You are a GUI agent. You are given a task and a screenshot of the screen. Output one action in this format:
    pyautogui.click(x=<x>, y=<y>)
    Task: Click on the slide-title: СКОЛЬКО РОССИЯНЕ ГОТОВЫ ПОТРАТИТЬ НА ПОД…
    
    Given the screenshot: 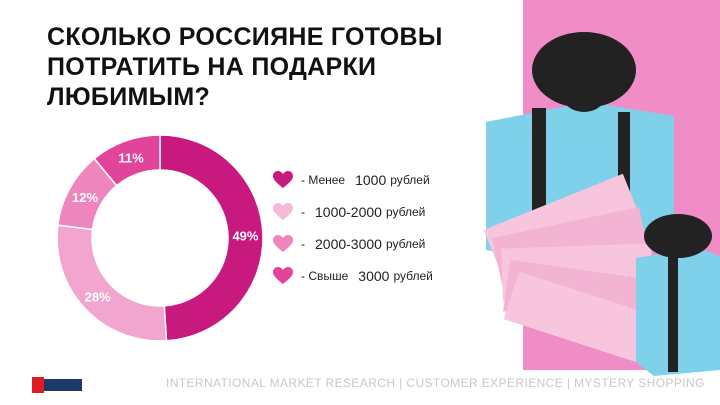 What is the action you would take?
    pyautogui.click(x=267, y=67)
    